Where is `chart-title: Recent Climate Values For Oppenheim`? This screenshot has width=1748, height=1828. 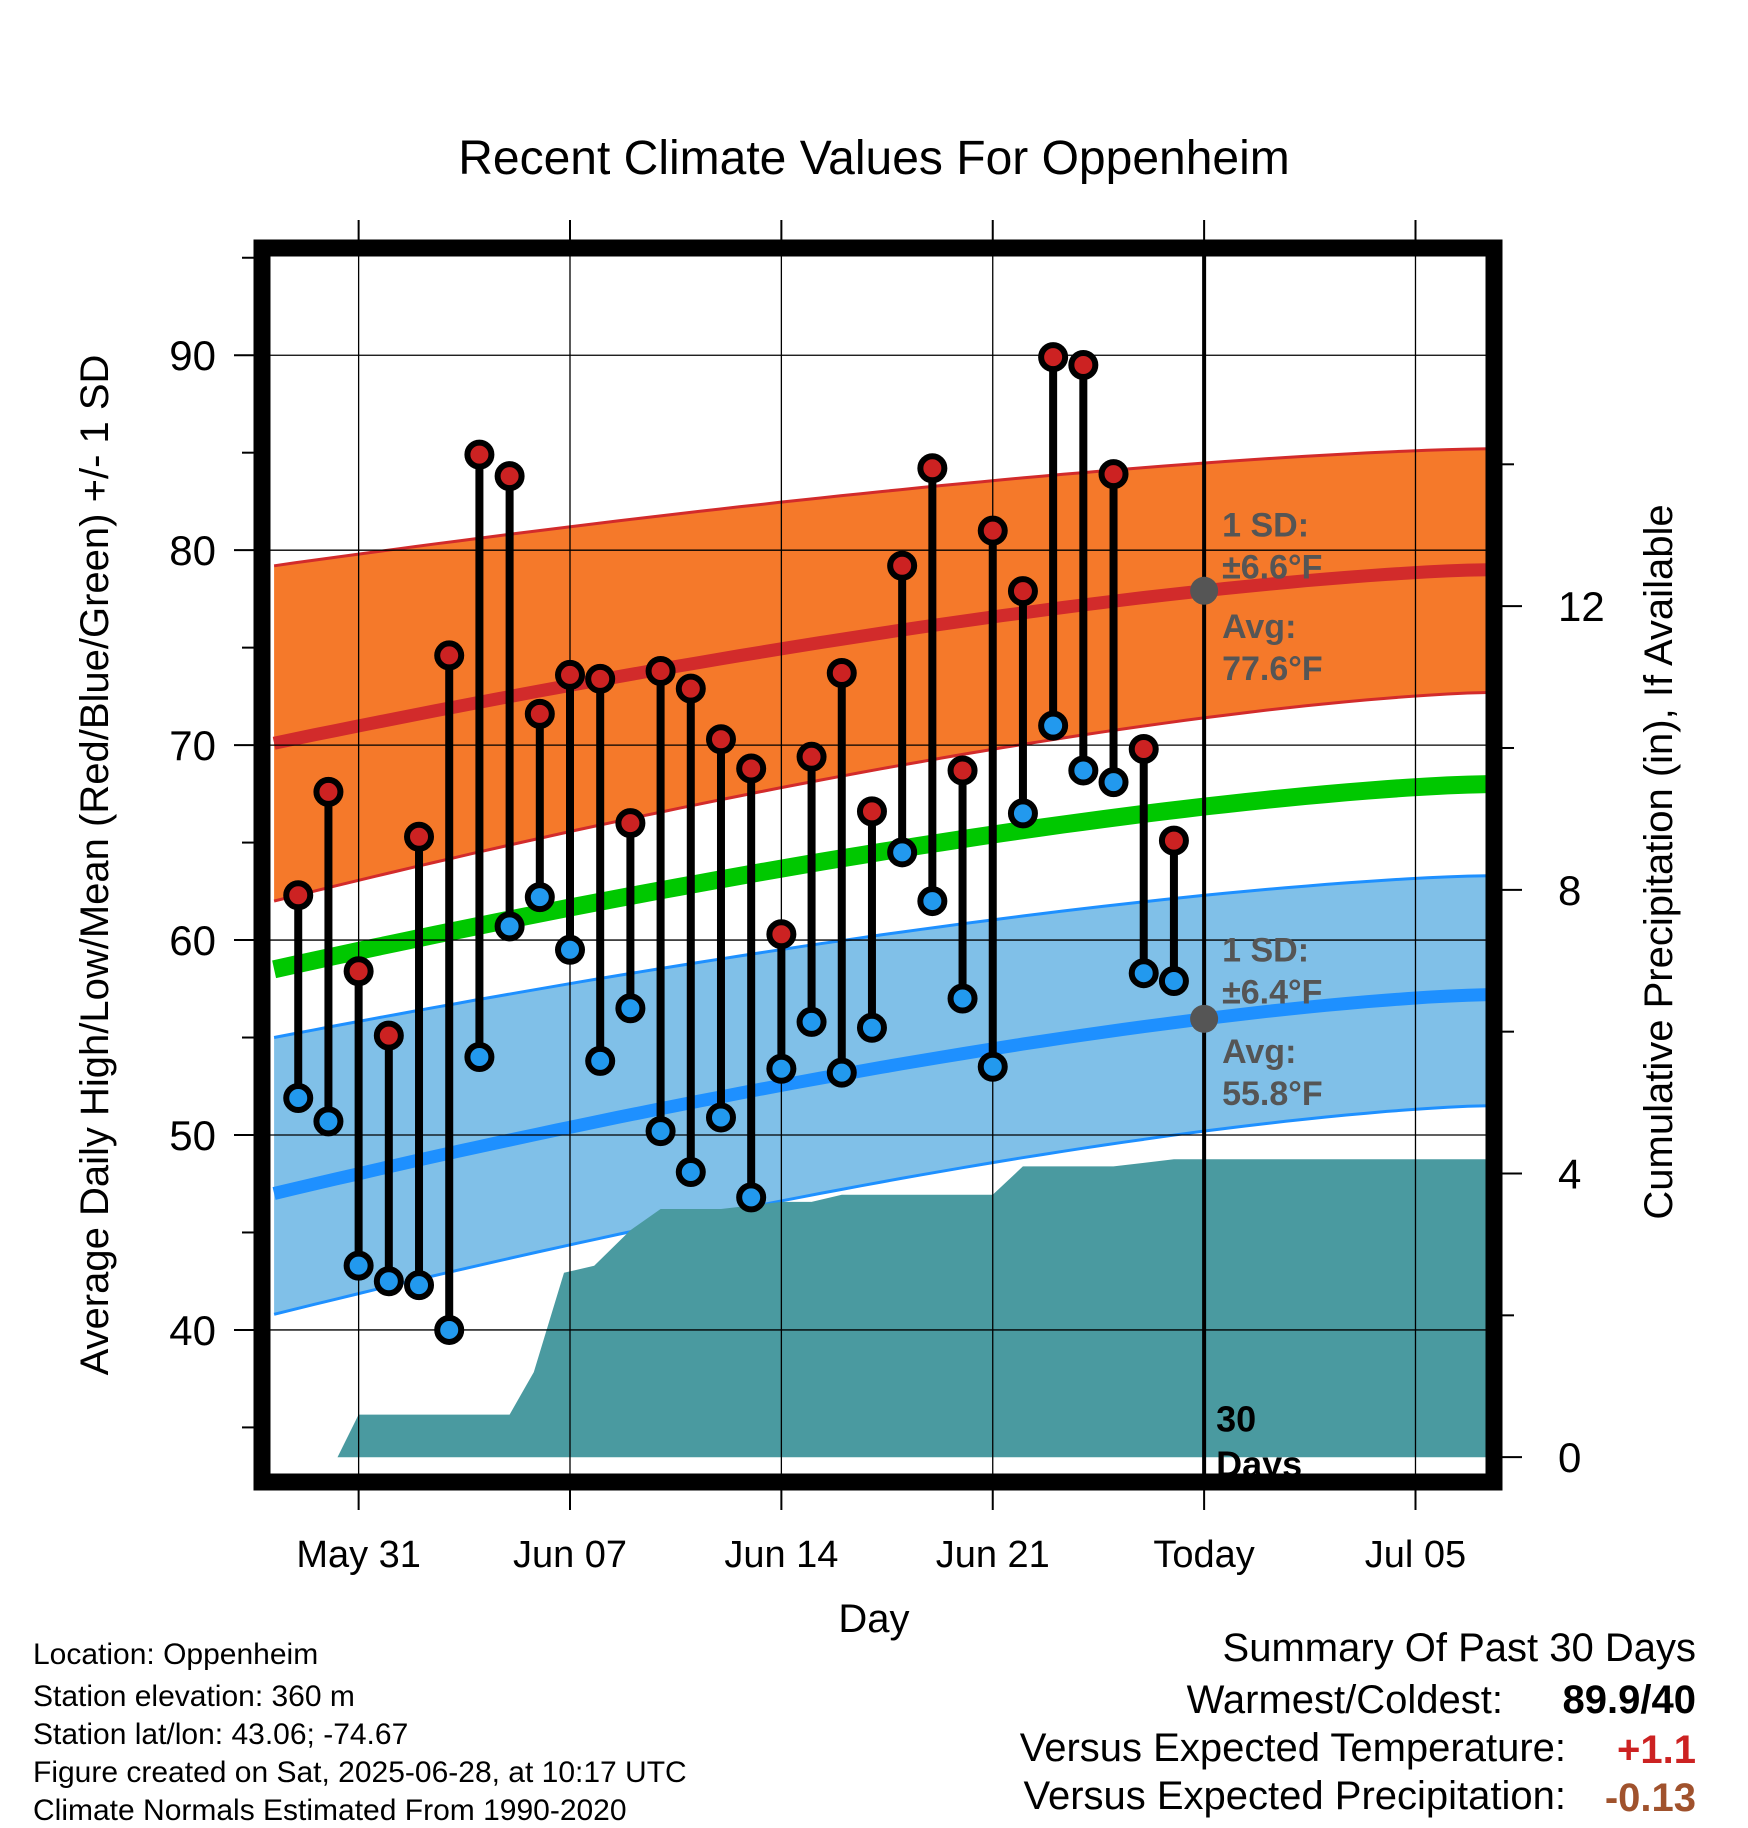 chart-title: Recent Climate Values For Oppenheim is located at coordinates (874, 158).